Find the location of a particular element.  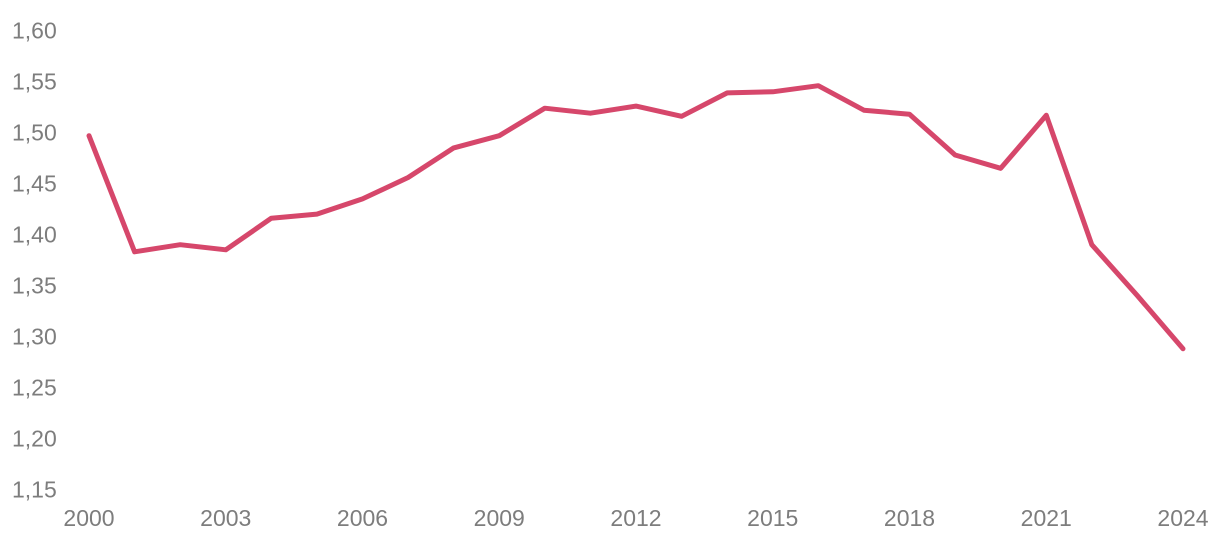

y-tick-label: 1,15 is located at coordinates (34, 489).